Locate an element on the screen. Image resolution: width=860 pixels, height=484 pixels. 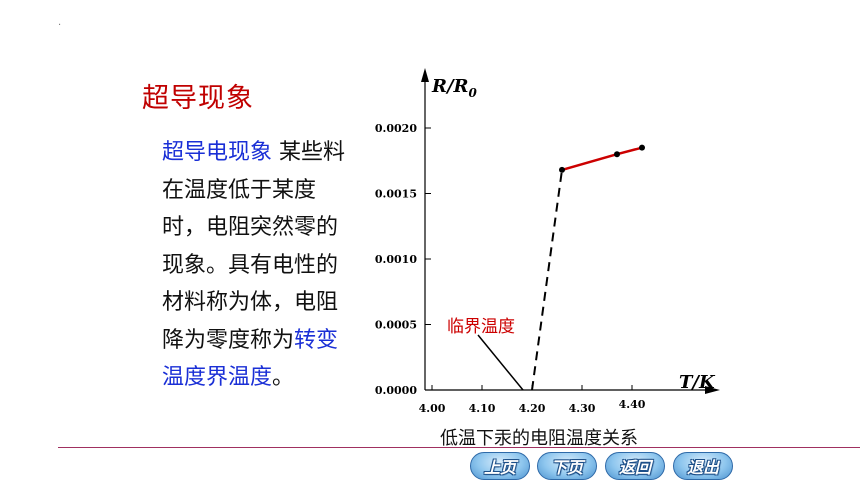
back-button: 返回 is located at coordinates (635, 466).